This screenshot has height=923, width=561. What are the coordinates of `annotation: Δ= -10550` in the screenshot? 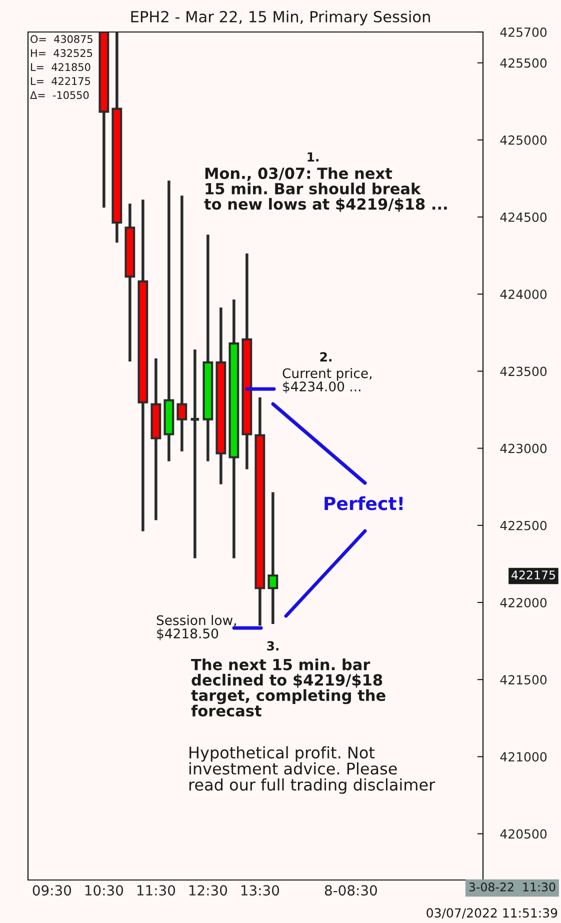 It's located at (59, 95).